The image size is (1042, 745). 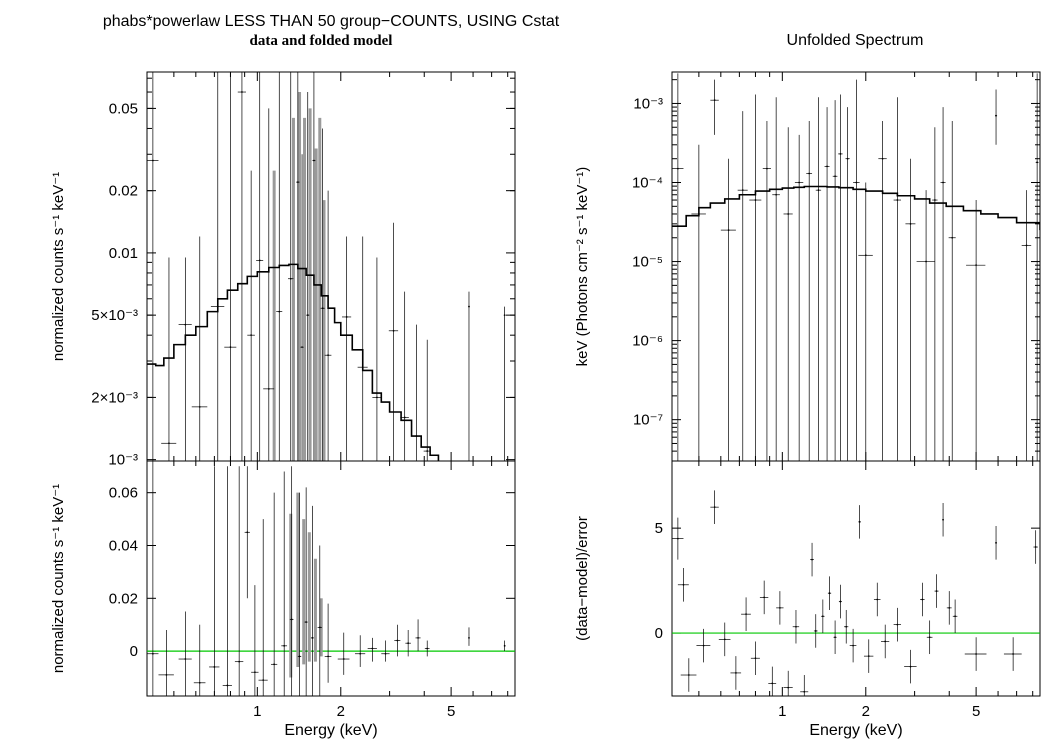 What do you see at coordinates (114, 397) in the screenshot?
I see `y-tick-label: 2×10⁻³` at bounding box center [114, 397].